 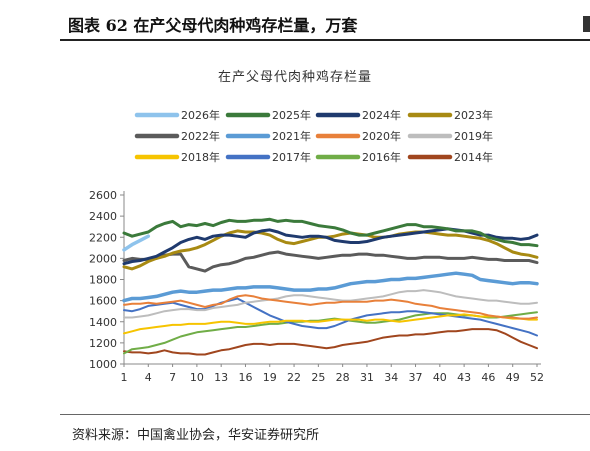 I want to click on series-line-2021年, so click(x=330, y=287).